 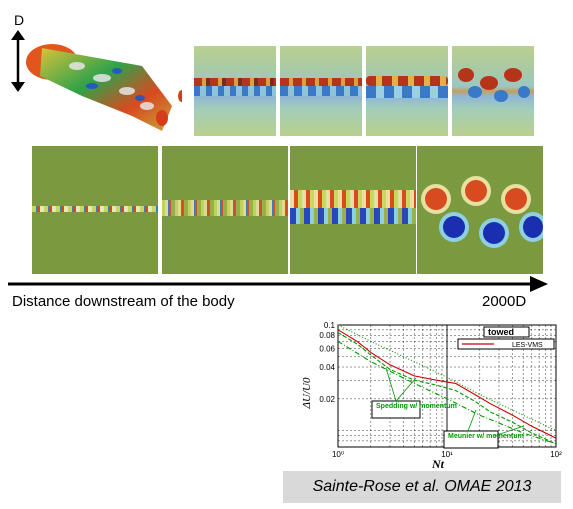 I want to click on citation-box: Sainte-Rose et al. OMAE 2013, so click(x=422, y=487).